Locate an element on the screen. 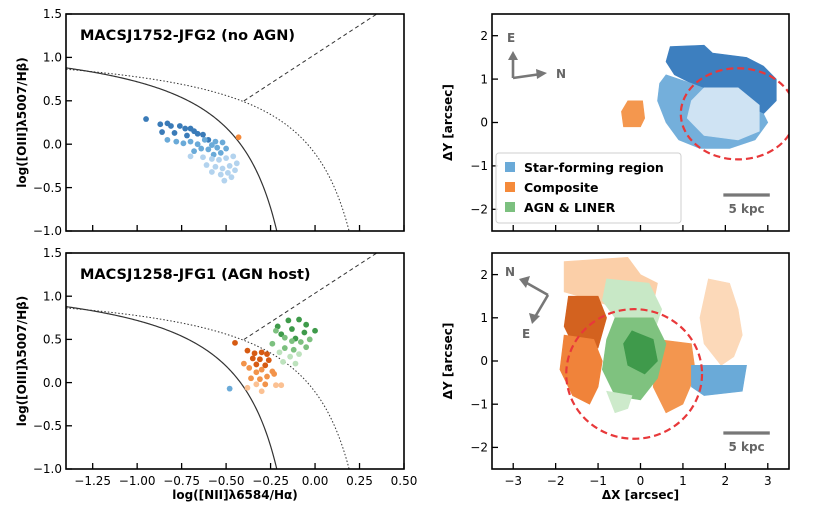 This screenshot has height=511, width=830. compass-east-head is located at coordinates (513, 55).